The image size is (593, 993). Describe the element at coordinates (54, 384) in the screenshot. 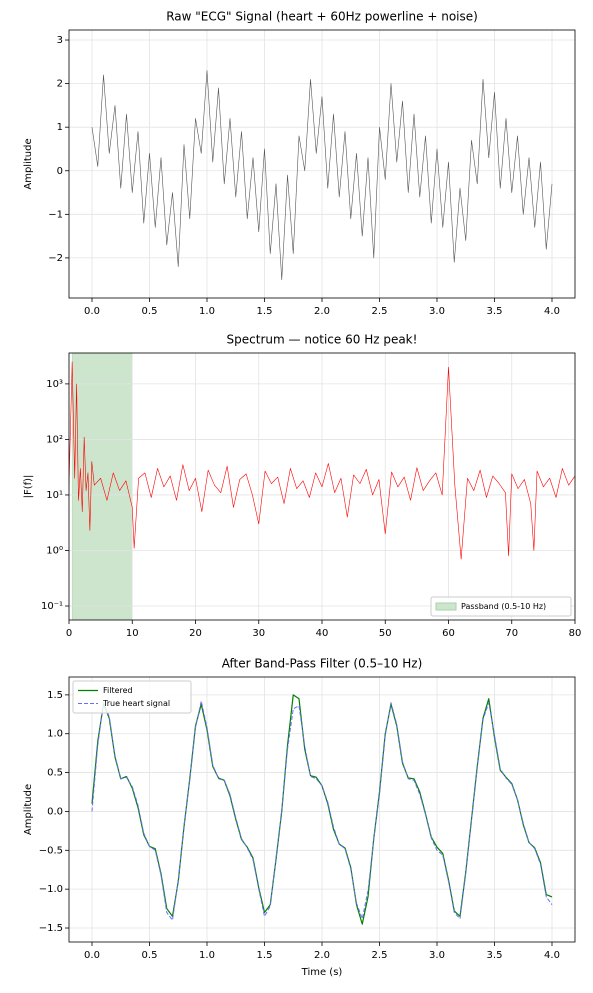

I see `y-tick-label: 10³` at that location.